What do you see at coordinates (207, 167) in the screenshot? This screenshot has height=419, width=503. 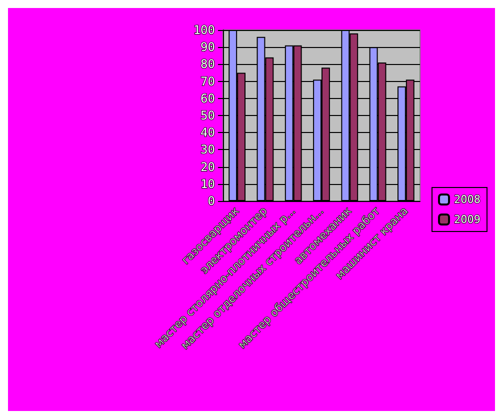 I see `y-tick-label: 20` at bounding box center [207, 167].